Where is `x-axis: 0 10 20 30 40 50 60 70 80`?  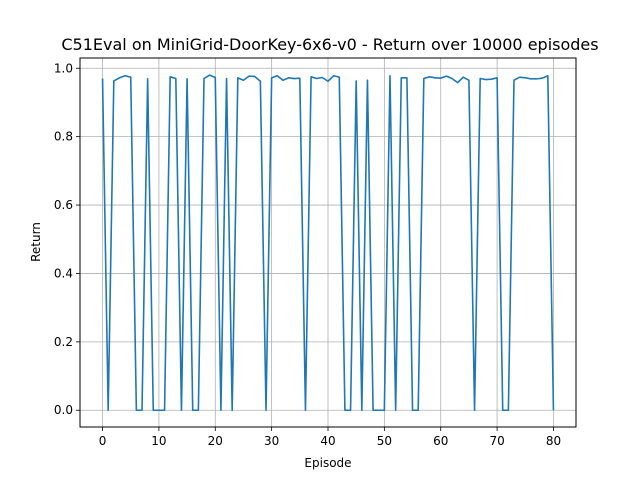
x-axis: 0 10 20 30 40 50 60 70 80 is located at coordinates (330, 437).